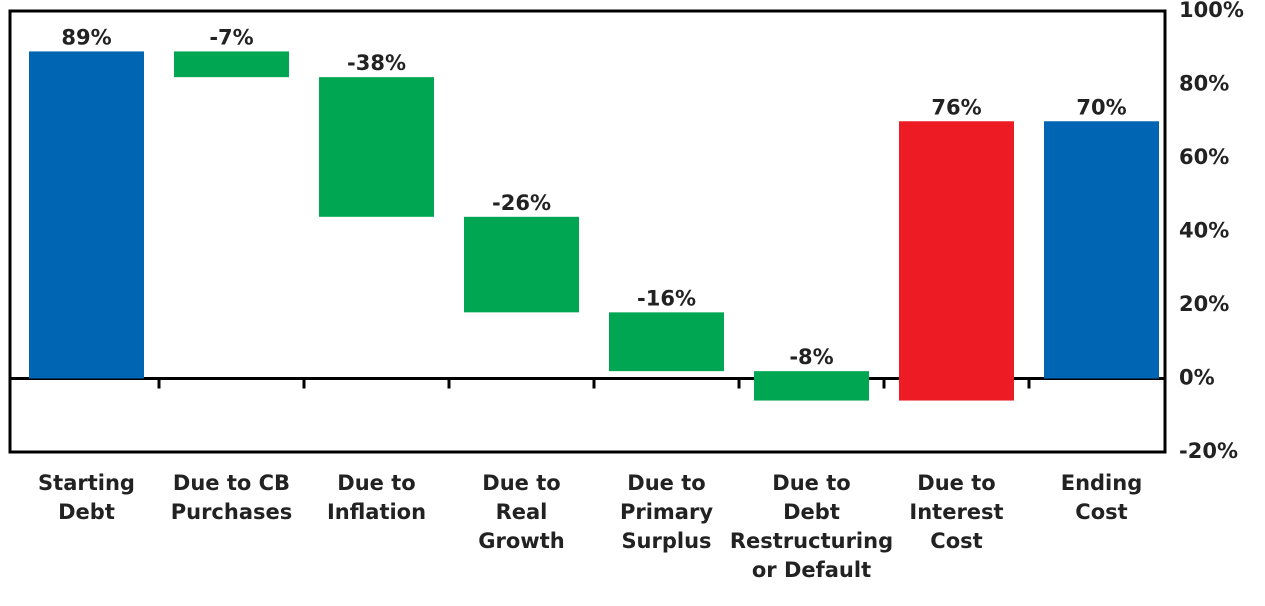  What do you see at coordinates (1204, 304) in the screenshot?
I see `y-tick-label: 20%` at bounding box center [1204, 304].